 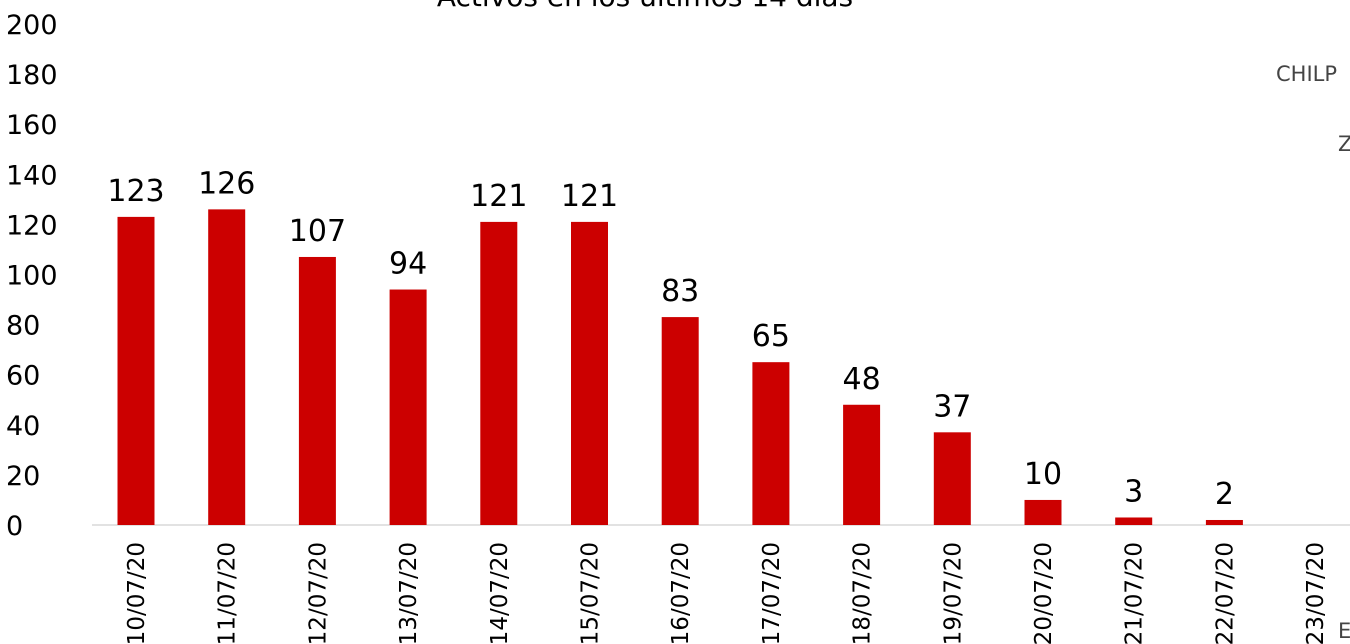 I want to click on y-tick-label: 40, so click(x=23, y=426).